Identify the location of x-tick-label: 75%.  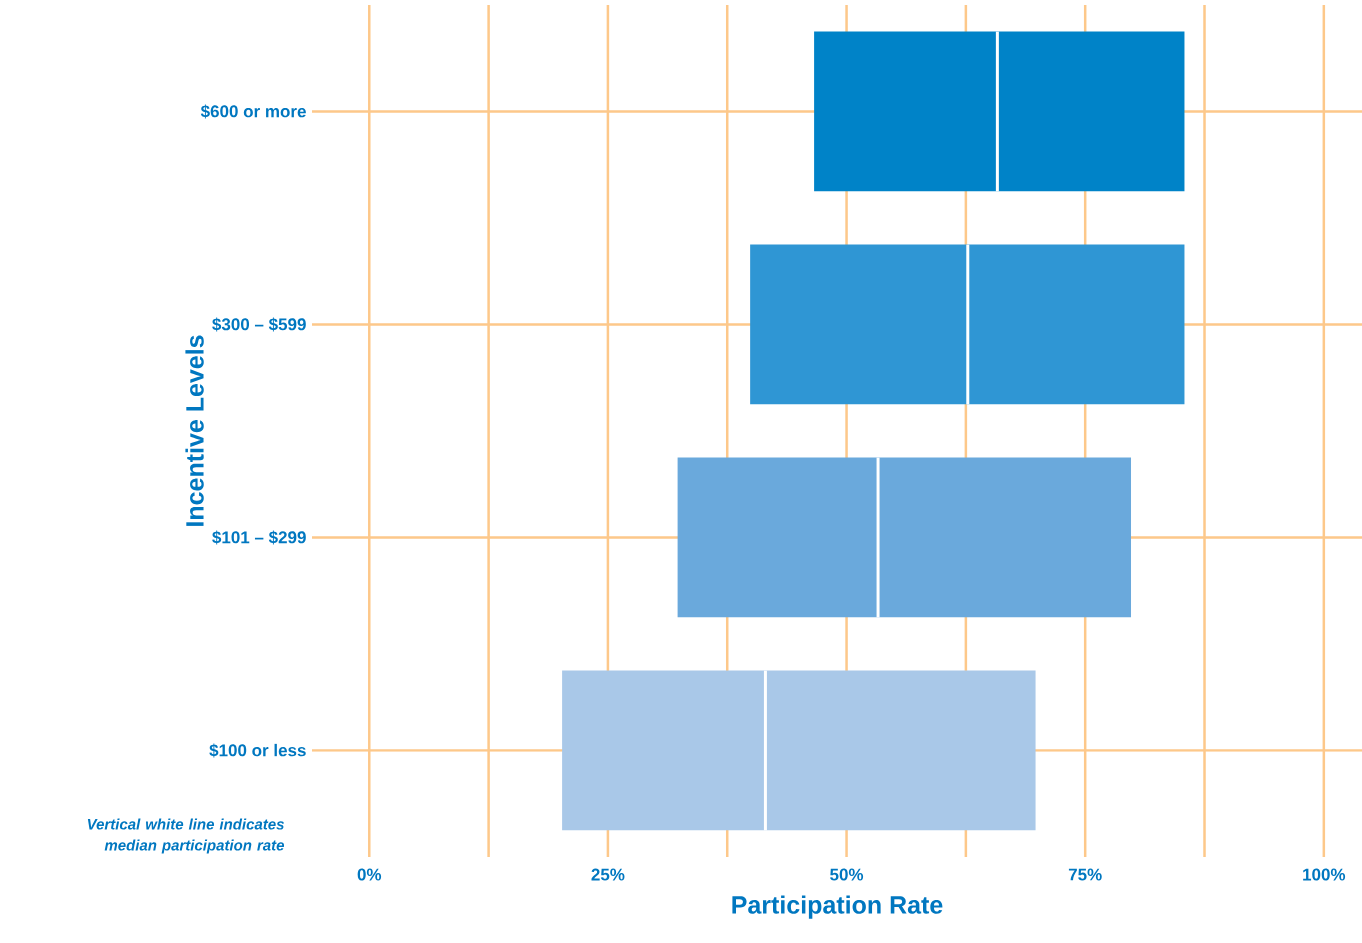
(1085, 874).